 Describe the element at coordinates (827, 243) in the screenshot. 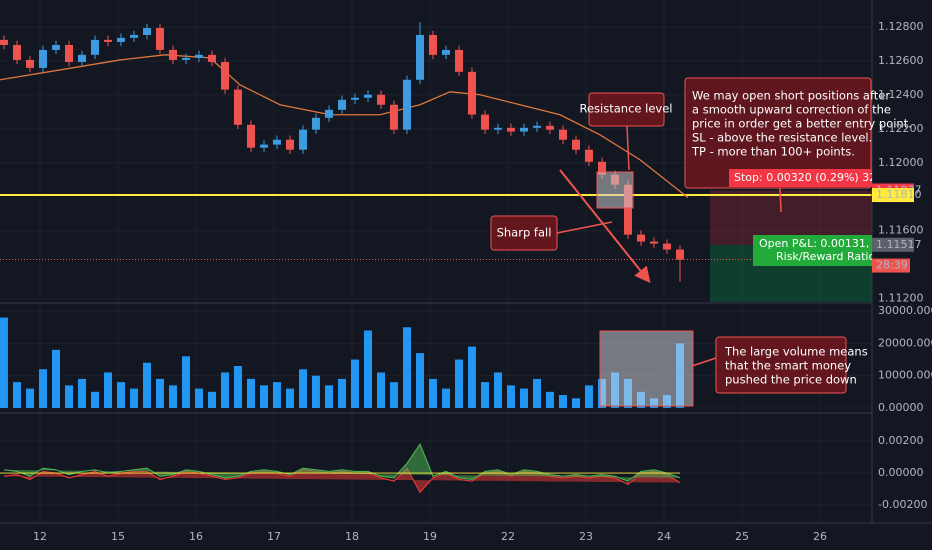

I see `pnl-text: Open P&L: 0.00131, Qty:` at that location.